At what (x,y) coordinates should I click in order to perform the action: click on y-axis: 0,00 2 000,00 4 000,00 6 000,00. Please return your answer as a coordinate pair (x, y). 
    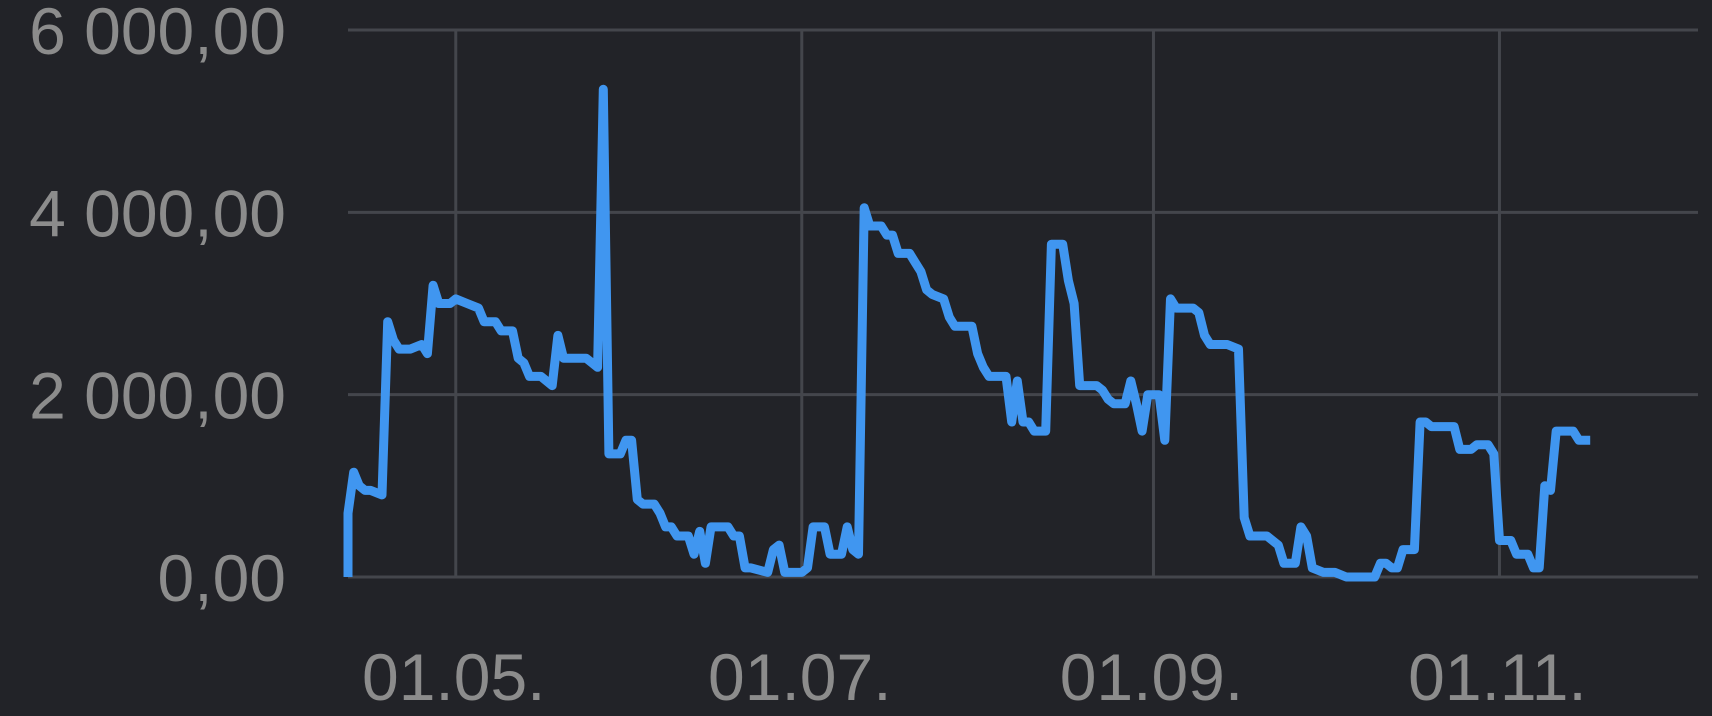
    Looking at the image, I should click on (157, 307).